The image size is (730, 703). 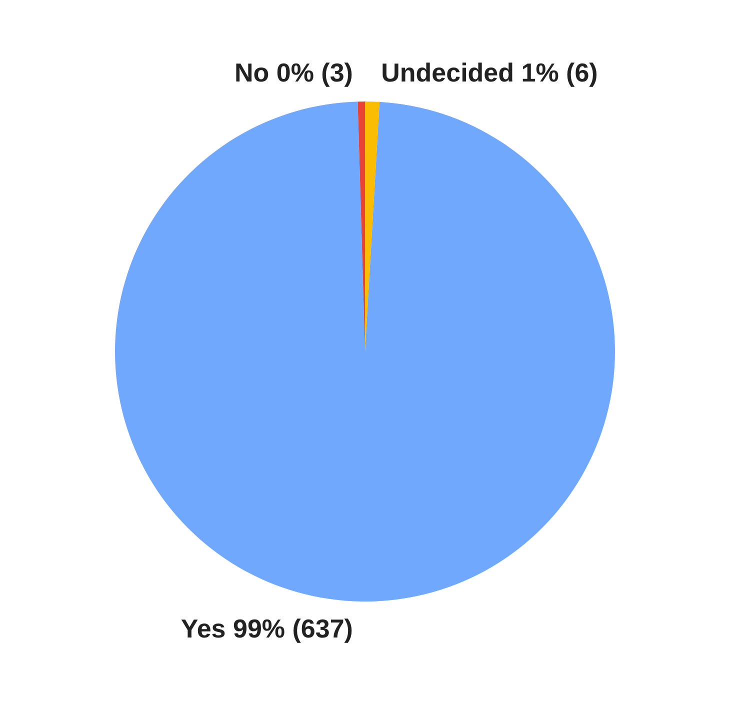 I want to click on slice-label: Yes 99% (637), so click(x=266, y=628).